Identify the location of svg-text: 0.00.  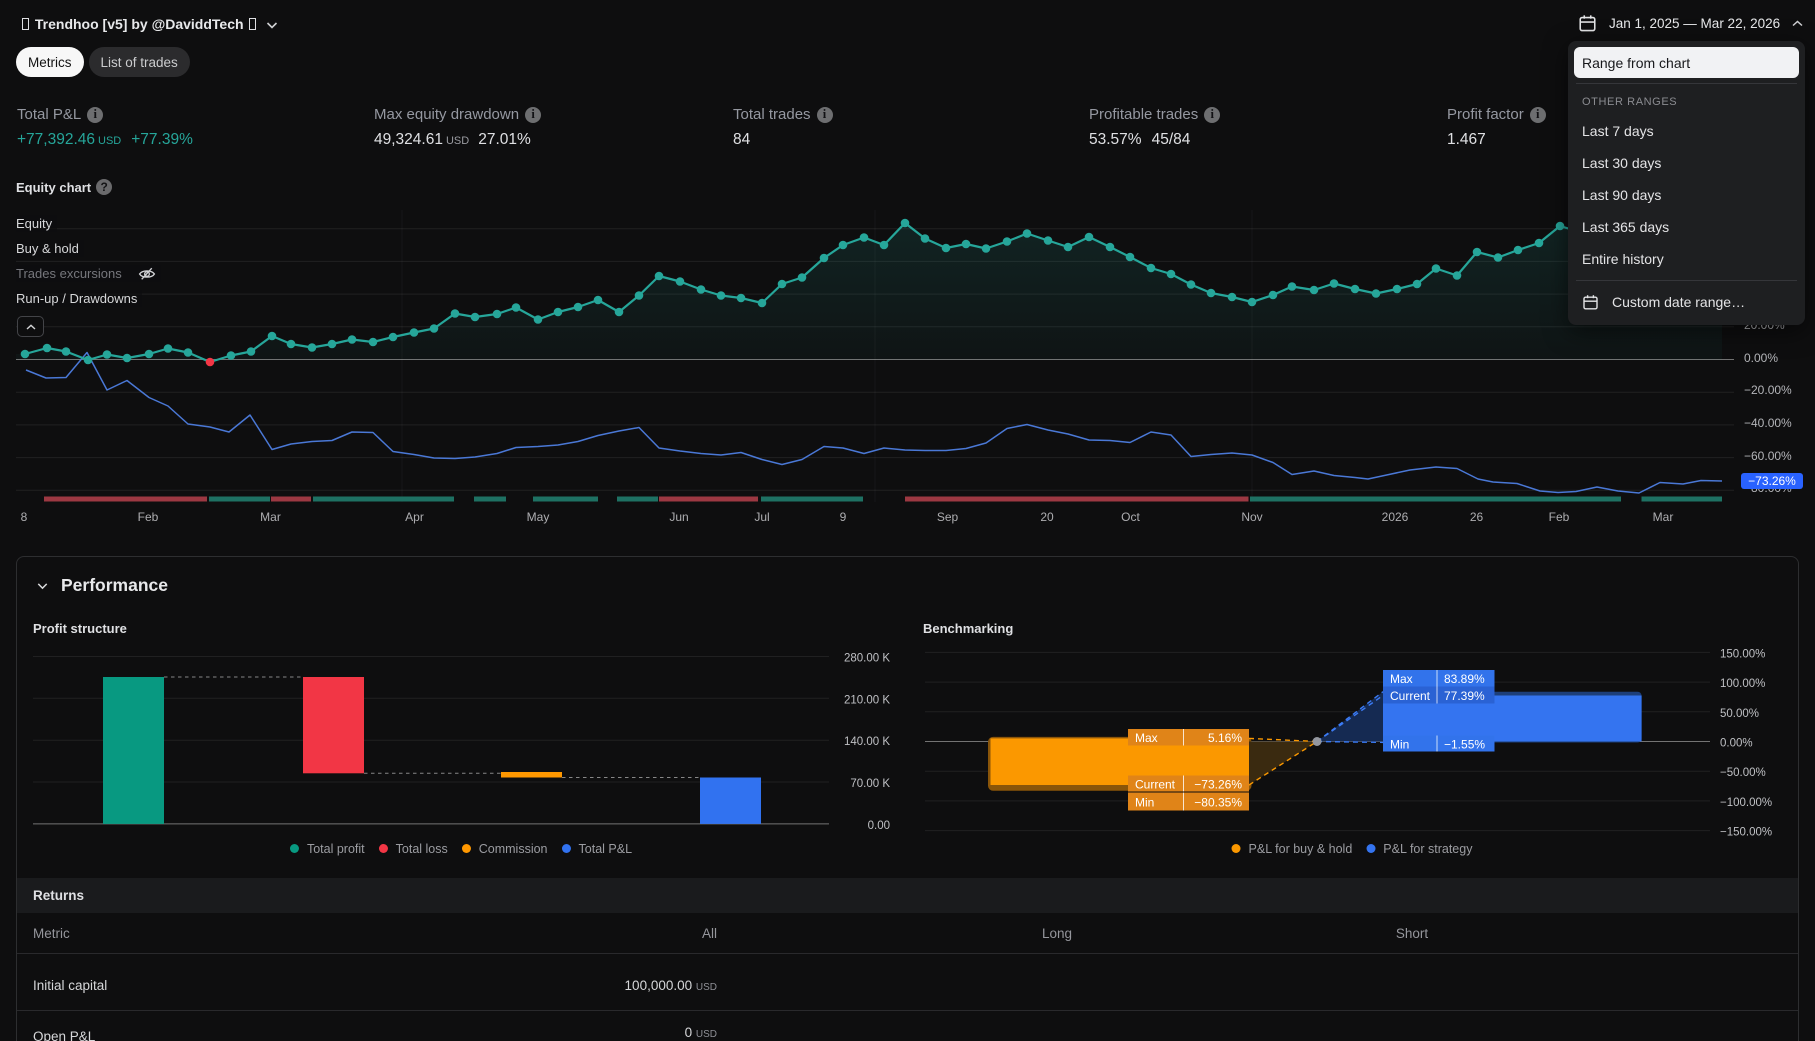
(879, 826).